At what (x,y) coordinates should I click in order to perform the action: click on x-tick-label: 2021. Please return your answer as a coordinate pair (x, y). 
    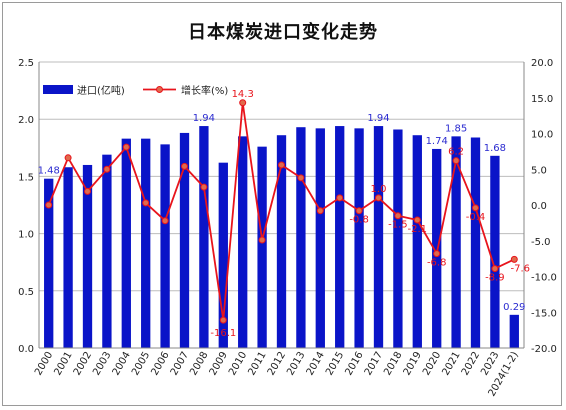
    Looking at the image, I should click on (451, 364).